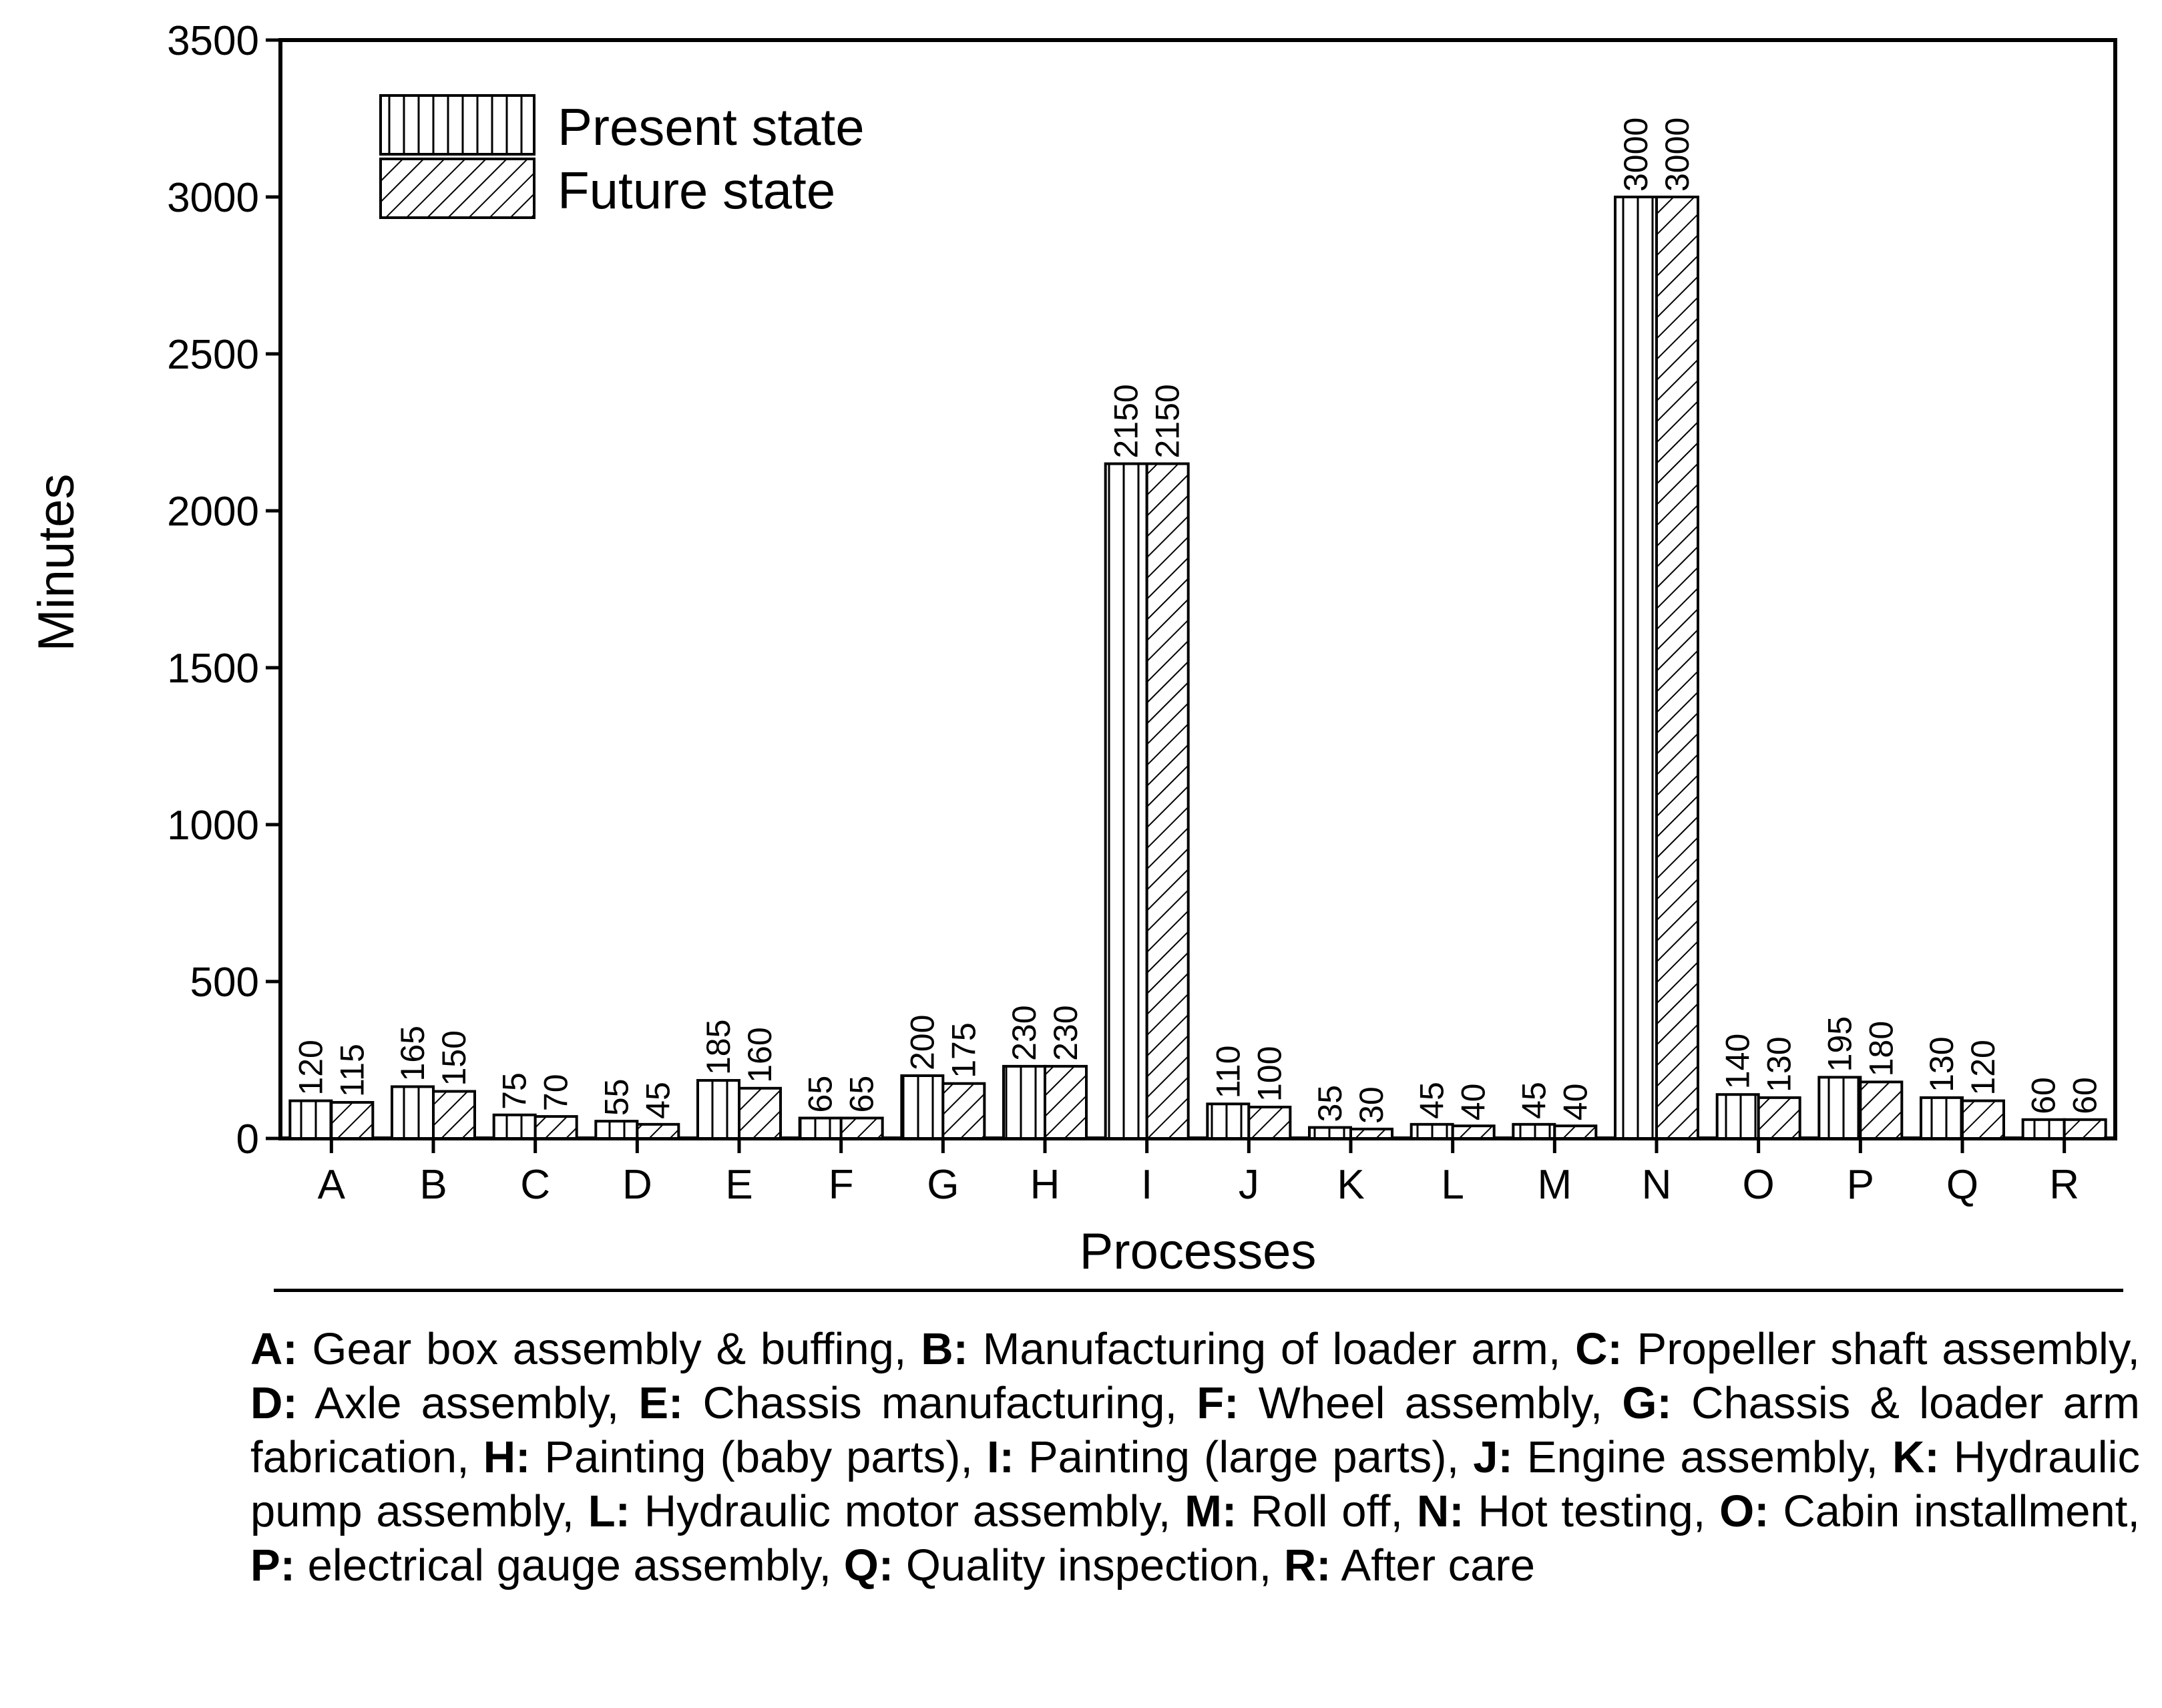 This screenshot has width=2162, height=1708. What do you see at coordinates (274, 1349) in the screenshot?
I see `key-code: A:` at bounding box center [274, 1349].